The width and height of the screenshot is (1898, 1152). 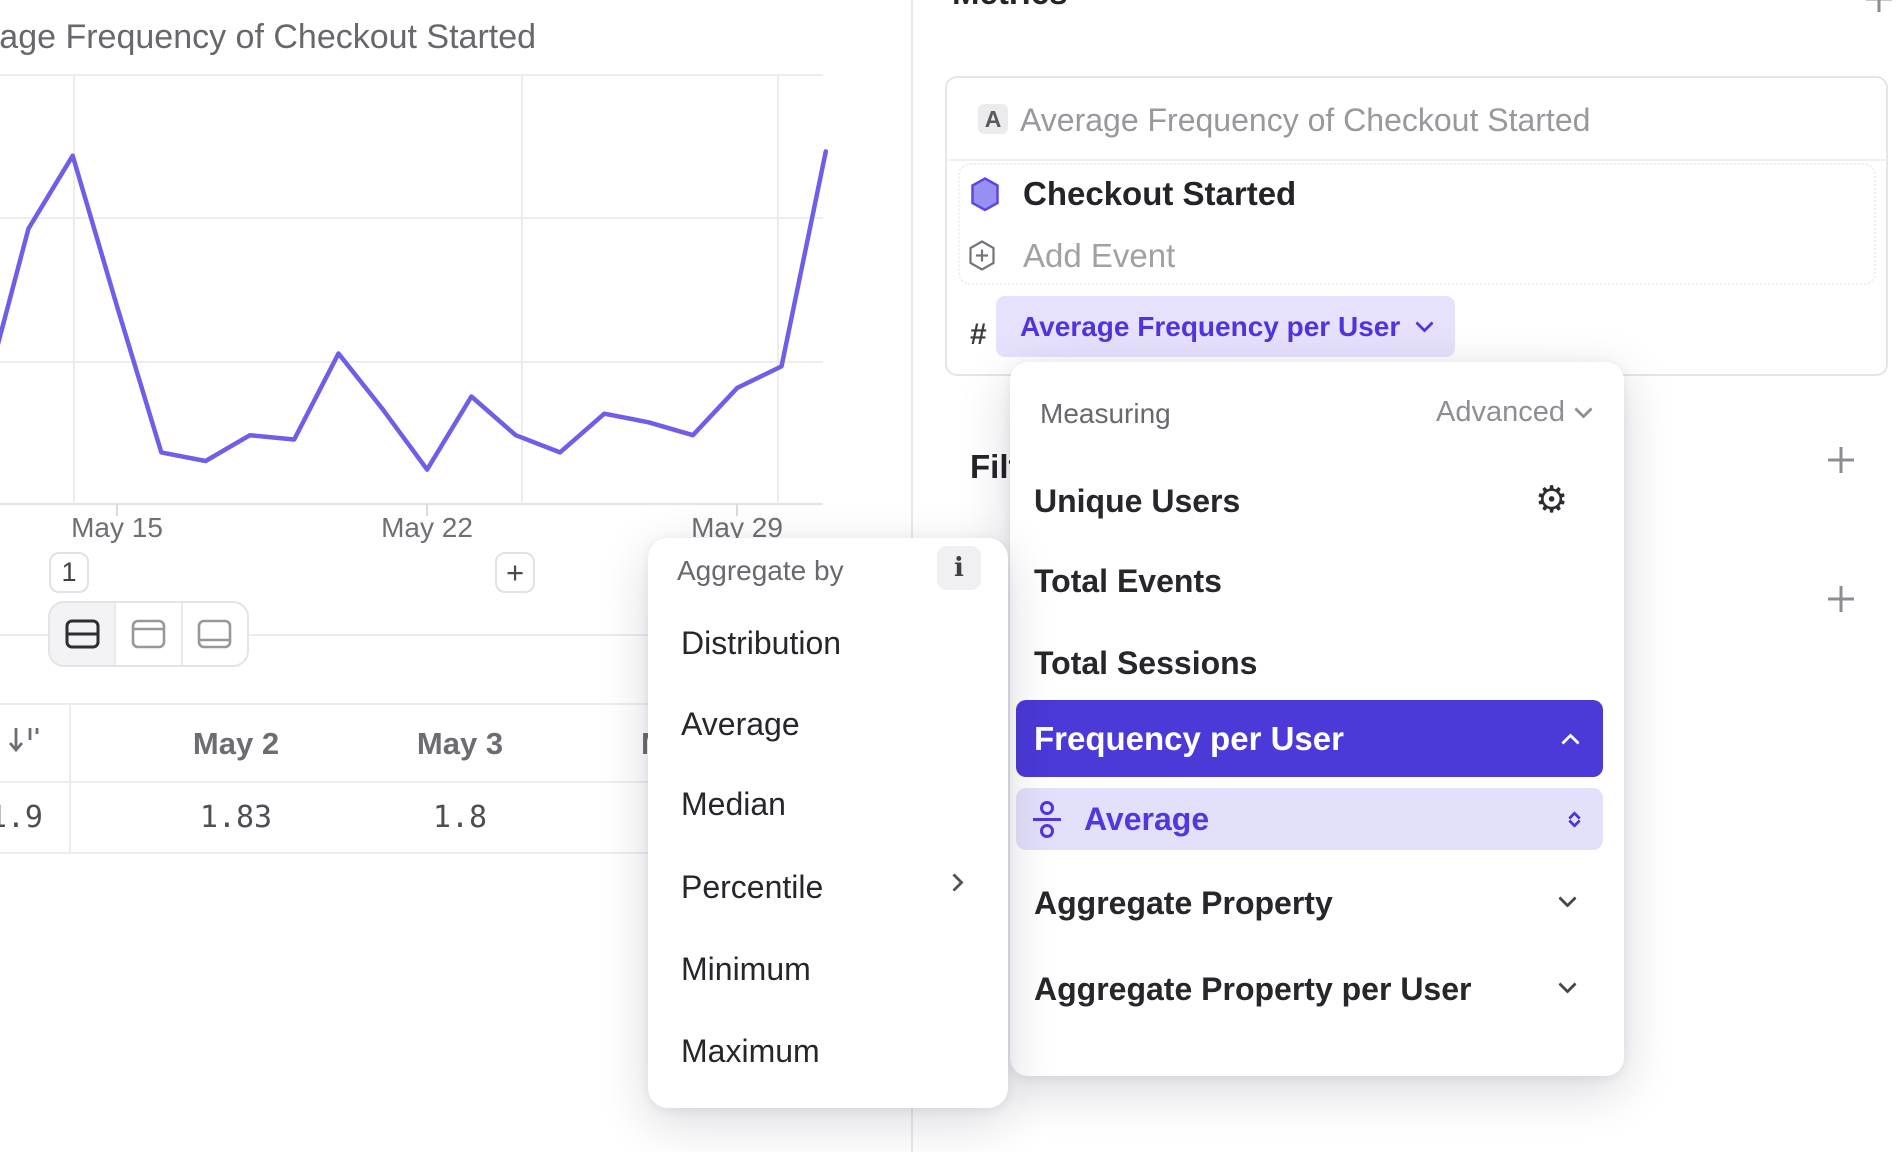 What do you see at coordinates (1189, 738) in the screenshot?
I see `selected-item-label: Frequency per User` at bounding box center [1189, 738].